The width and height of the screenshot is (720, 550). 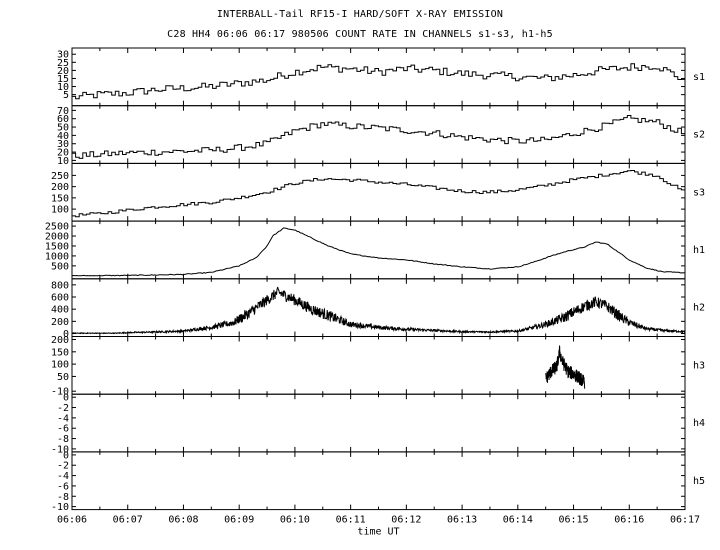 What do you see at coordinates (128, 520) in the screenshot?
I see `x-tick-label: 06:07` at bounding box center [128, 520].